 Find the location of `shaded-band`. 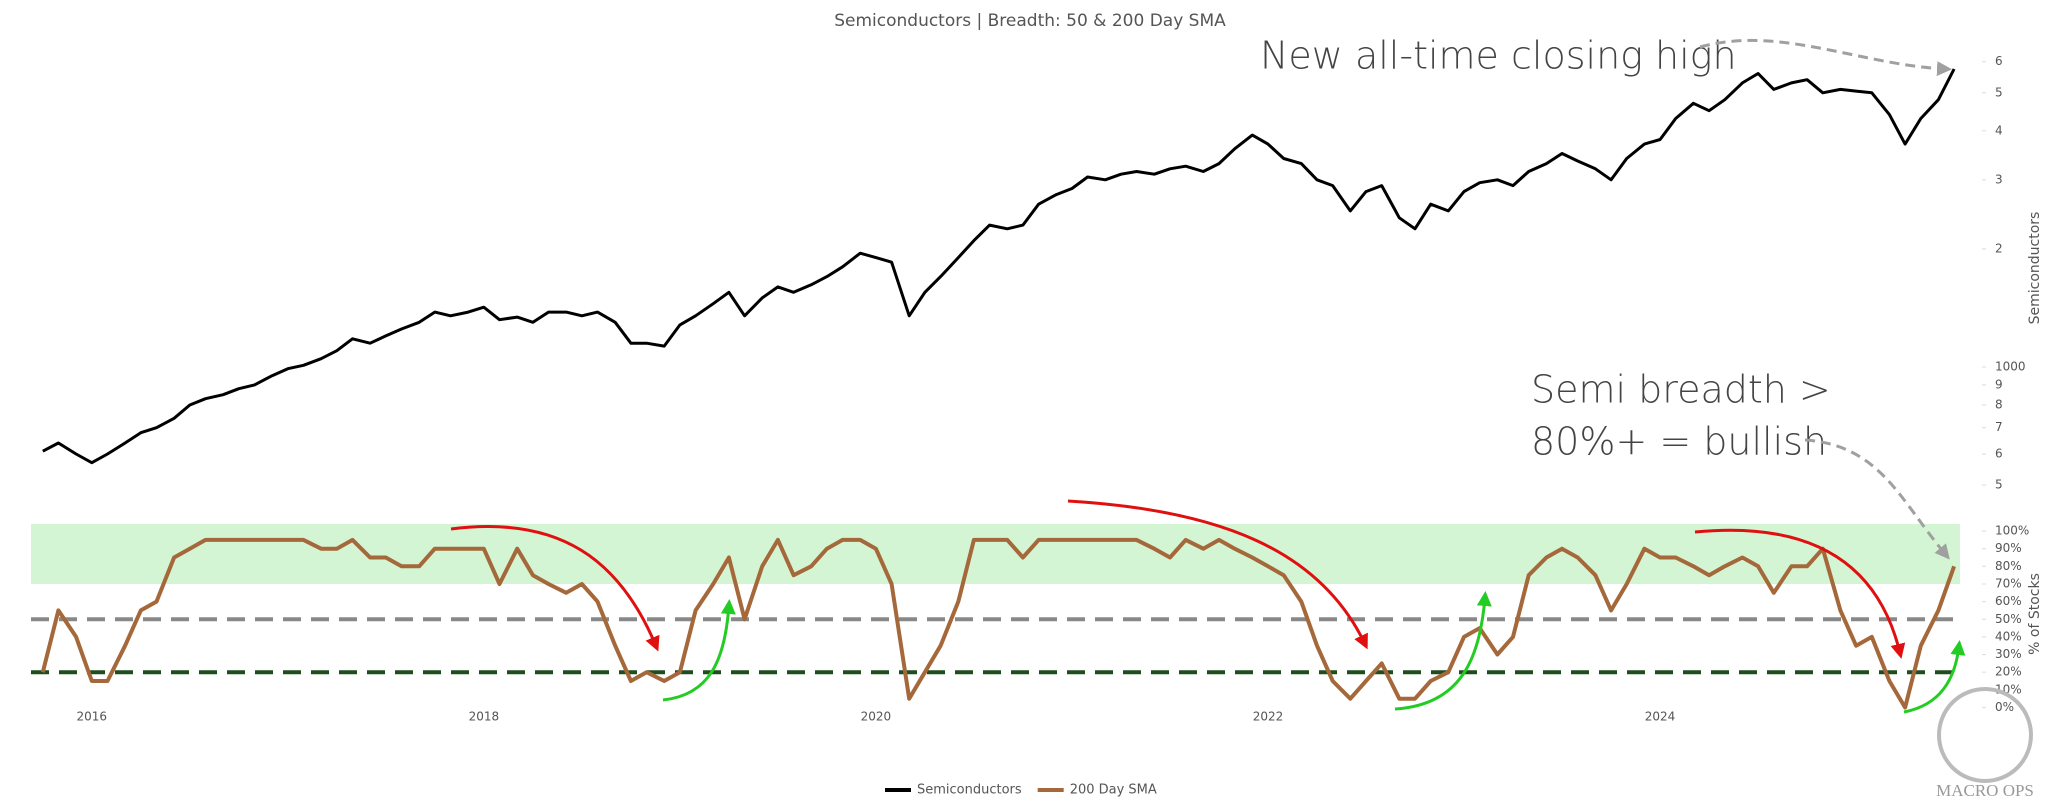

shaded-band is located at coordinates (995, 554).